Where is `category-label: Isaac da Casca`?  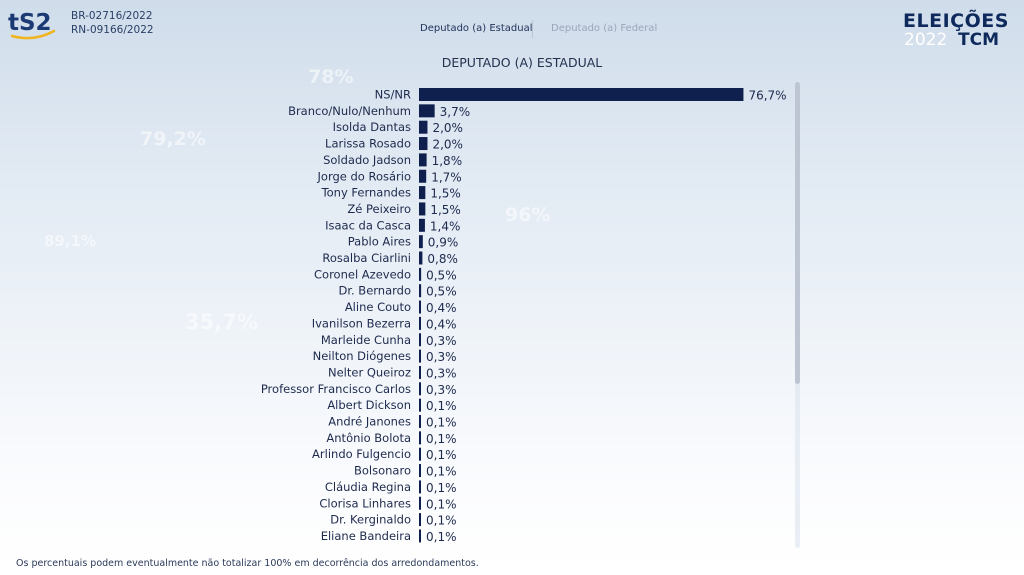 category-label: Isaac da Casca is located at coordinates (368, 225).